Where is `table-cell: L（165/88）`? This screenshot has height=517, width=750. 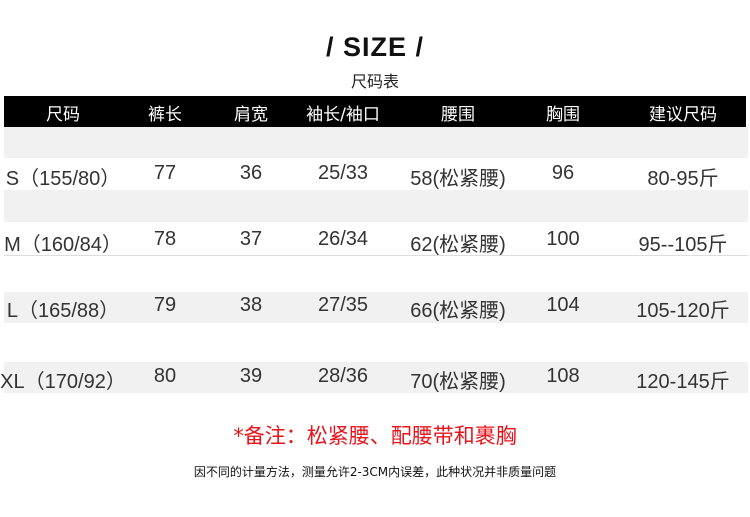 table-cell: L（165/88） is located at coordinates (63, 311).